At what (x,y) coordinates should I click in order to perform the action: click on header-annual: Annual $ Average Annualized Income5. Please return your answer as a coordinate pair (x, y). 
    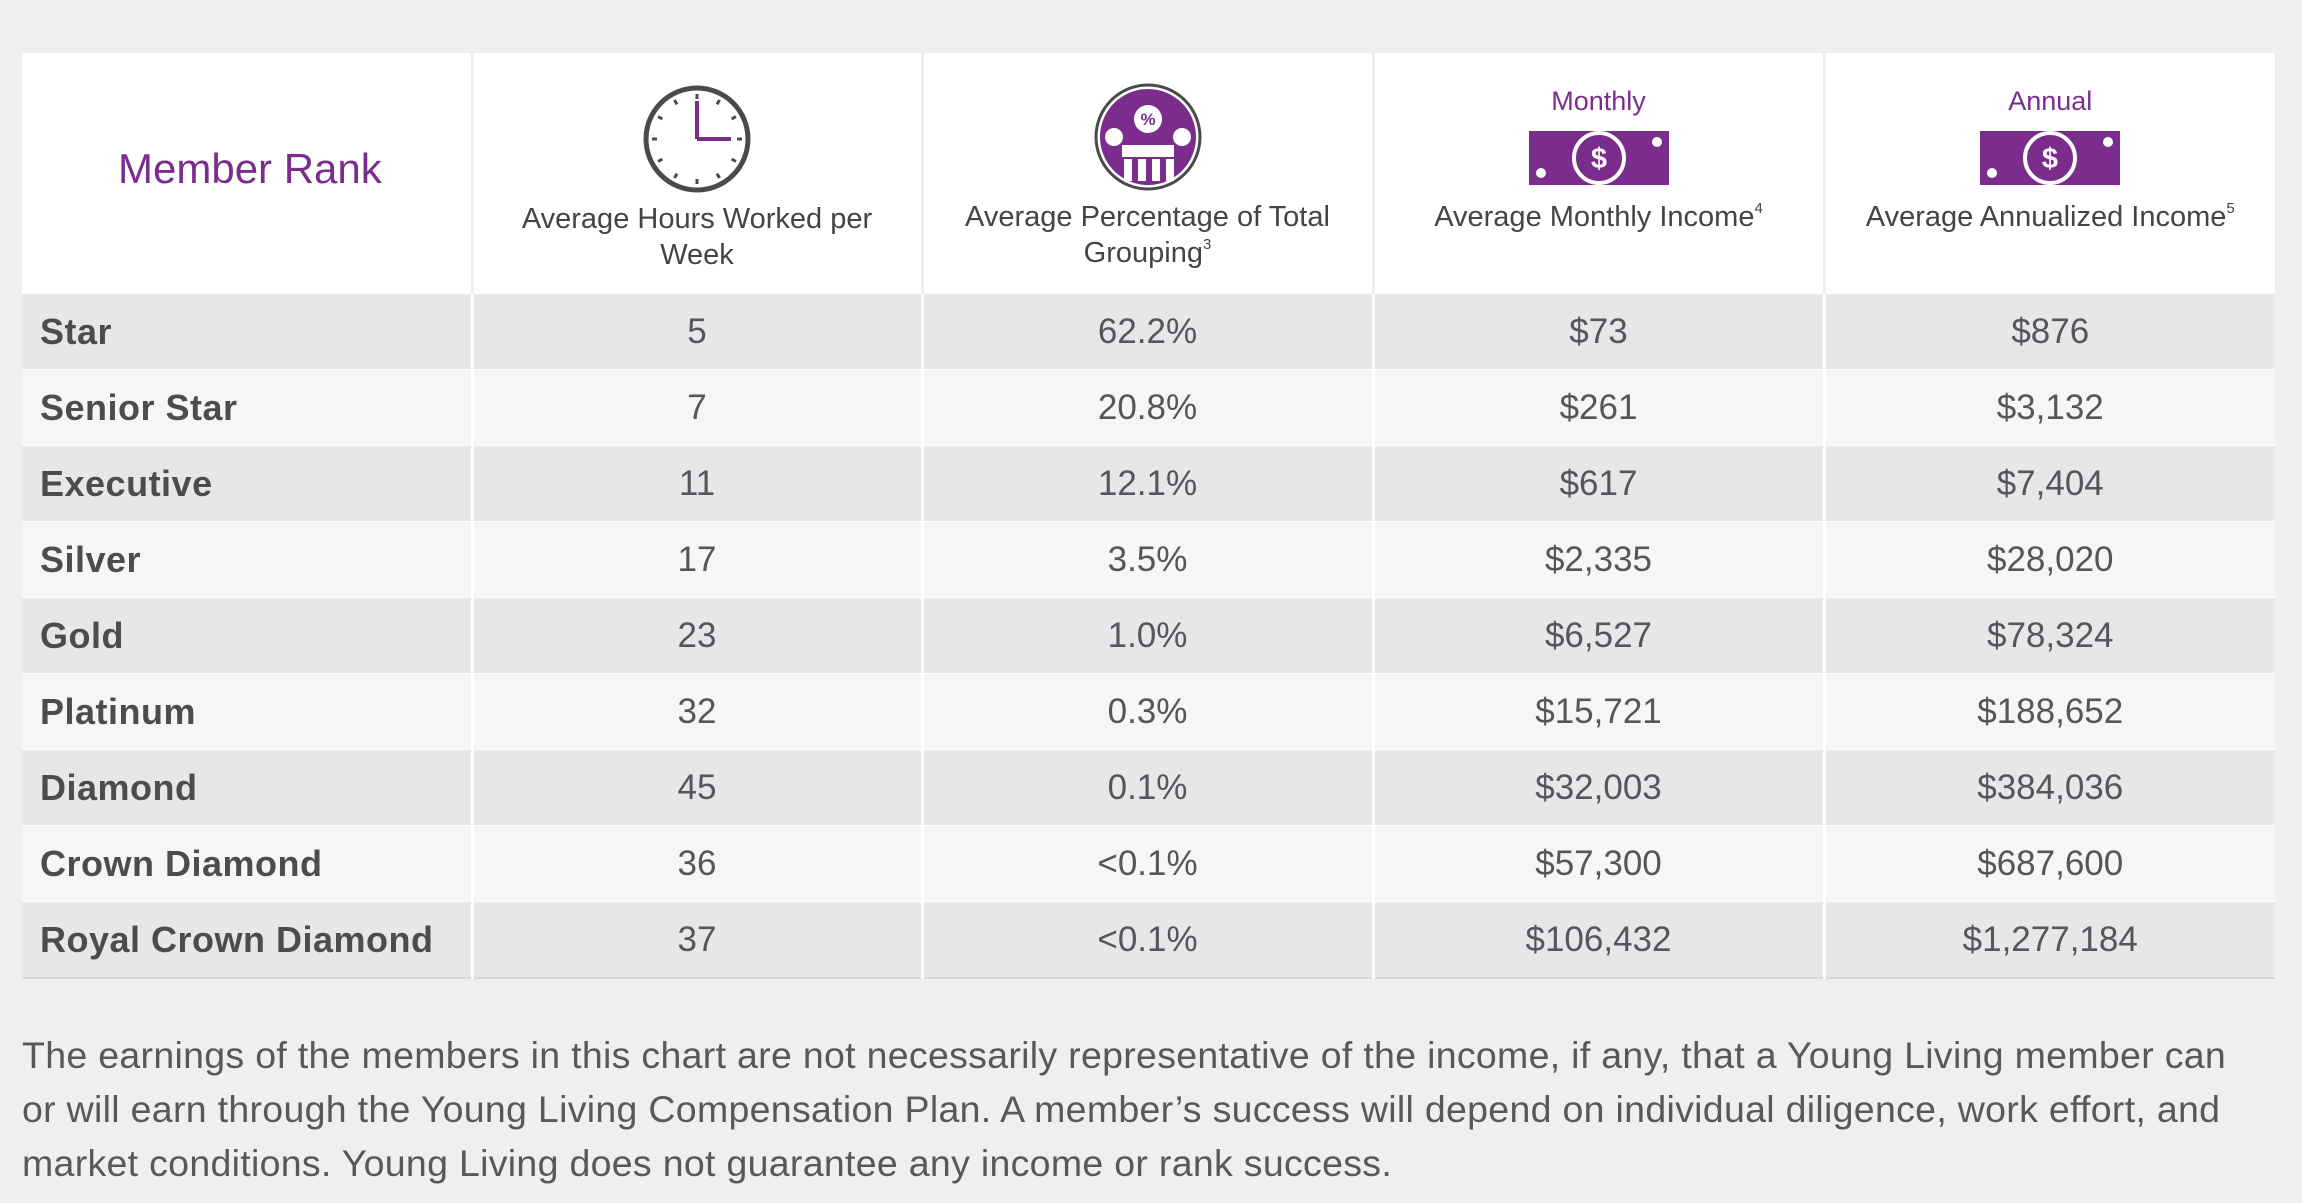
    Looking at the image, I should click on (2049, 173).